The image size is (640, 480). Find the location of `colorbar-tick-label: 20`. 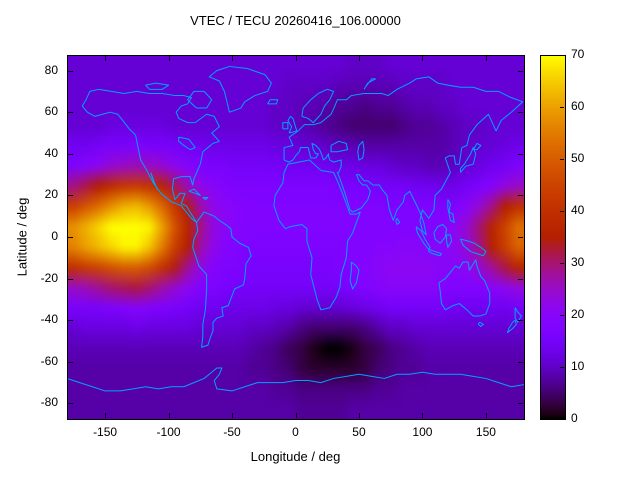

colorbar-tick-label: 20 is located at coordinates (578, 314).